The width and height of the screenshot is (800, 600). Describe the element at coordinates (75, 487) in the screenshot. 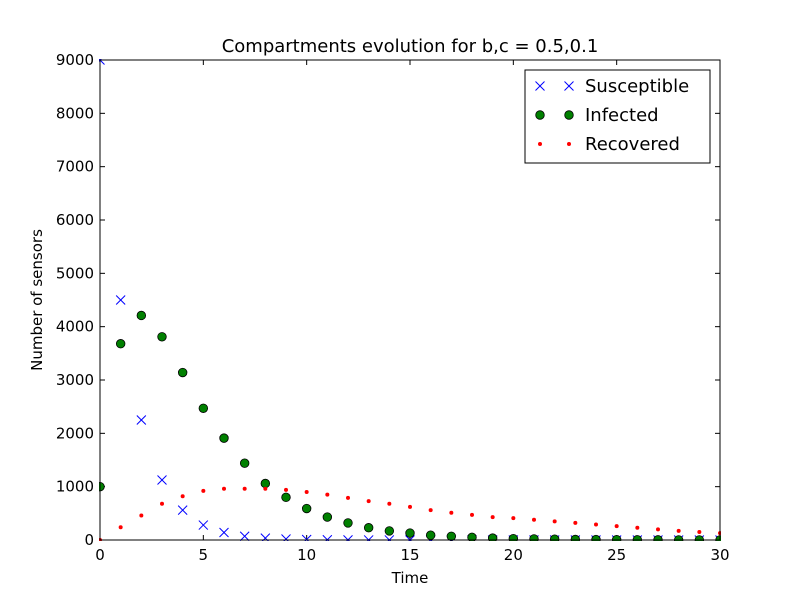

I see `y-tick-label: 1000` at that location.